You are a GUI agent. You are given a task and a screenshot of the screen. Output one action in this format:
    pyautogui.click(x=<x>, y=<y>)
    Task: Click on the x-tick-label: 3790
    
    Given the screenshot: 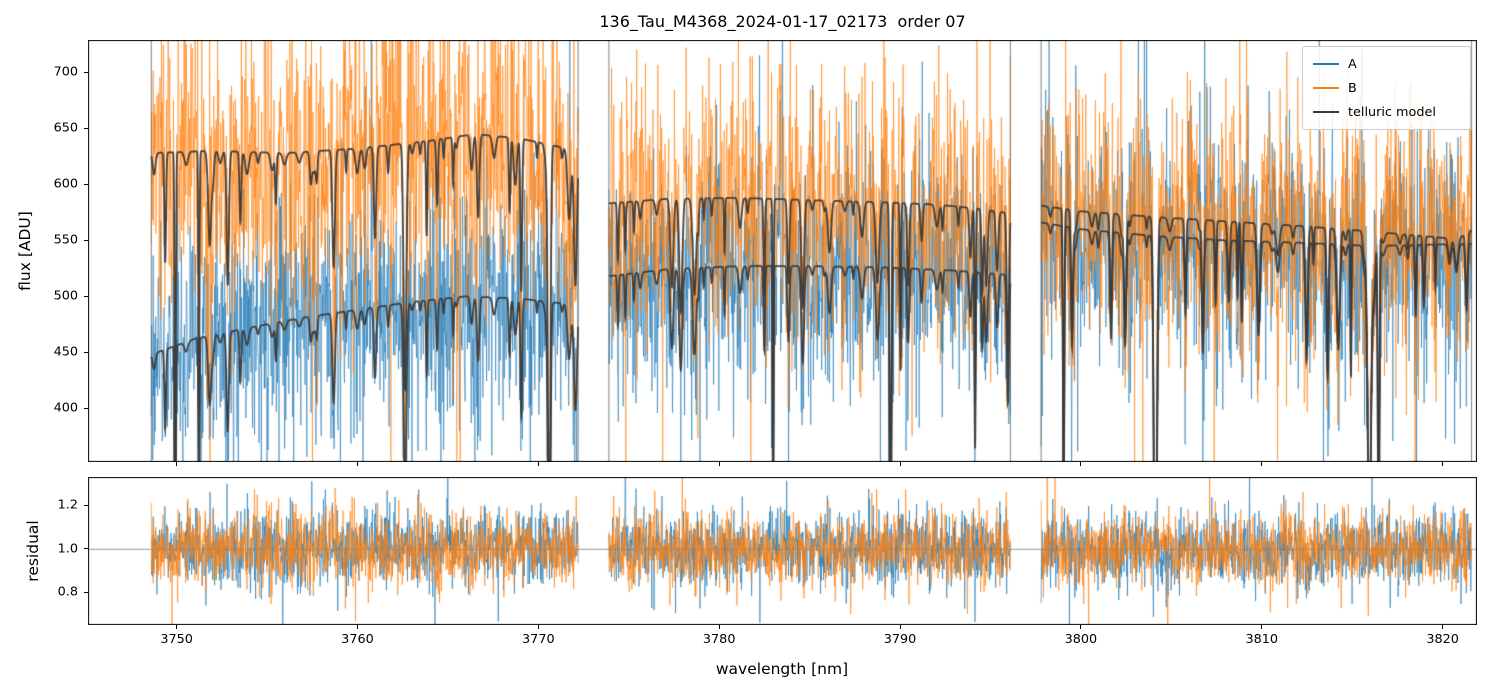 What is the action you would take?
    pyautogui.click(x=900, y=639)
    